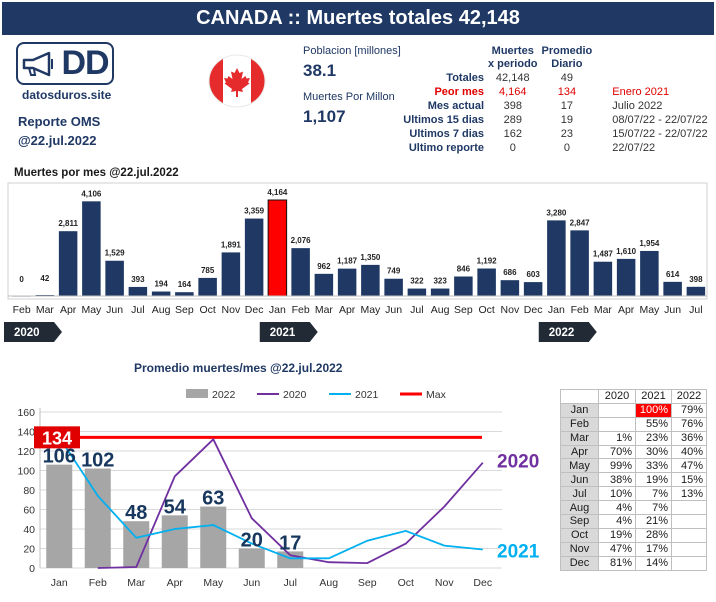 Image resolution: width=716 pixels, height=602 pixels. Describe the element at coordinates (324, 266) in the screenshot. I see `data-label: 962` at that location.